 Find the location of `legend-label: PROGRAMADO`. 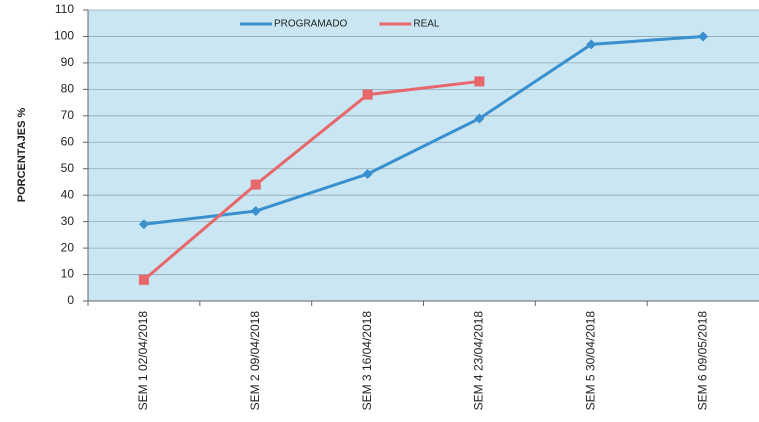

legend-label: PROGRAMADO is located at coordinates (311, 24).